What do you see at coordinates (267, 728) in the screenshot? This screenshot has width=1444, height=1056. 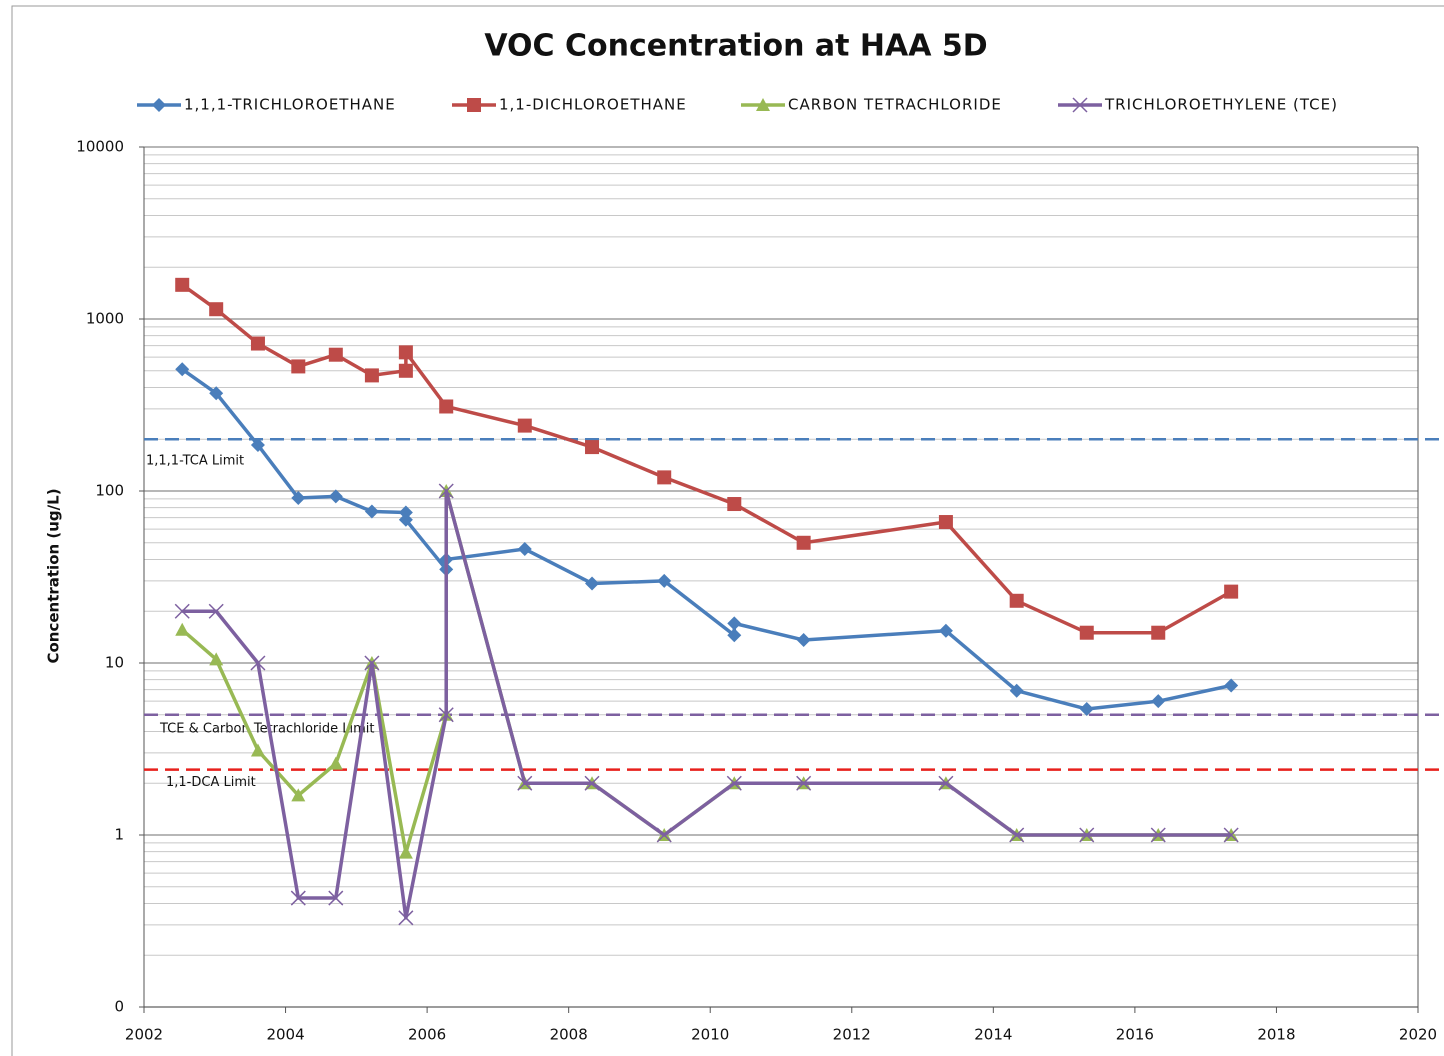 I see `limit-label: TCE & Carbon Tetrachloride Limit` at bounding box center [267, 728].